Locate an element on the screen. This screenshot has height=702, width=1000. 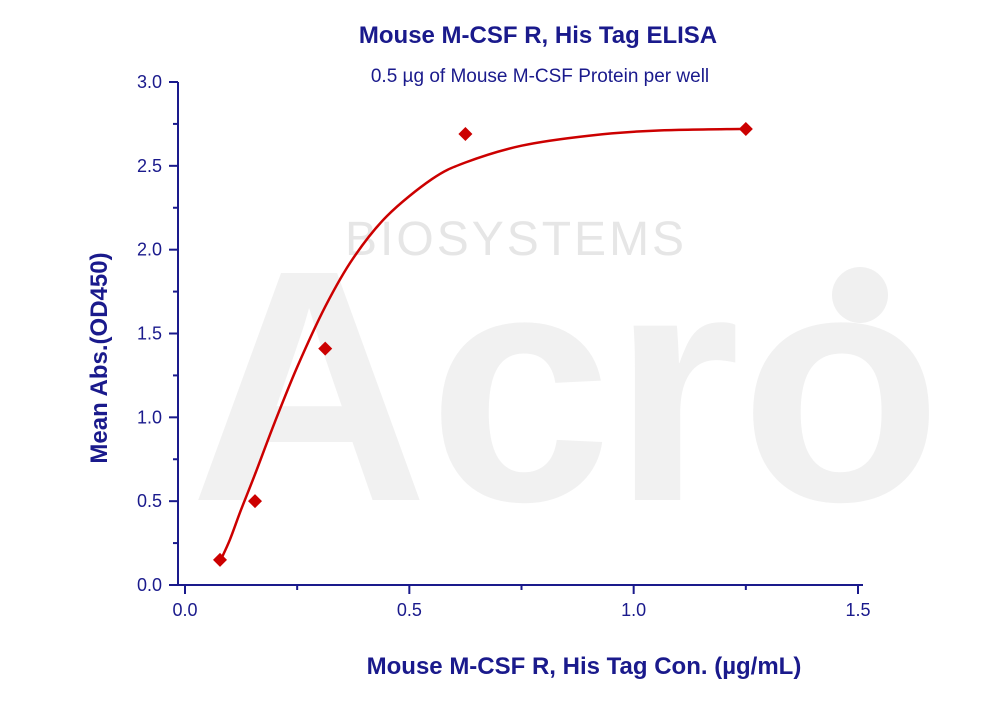
x-ticks: 0.0 0.5 1.0 1.5 is located at coordinates (521, 602).